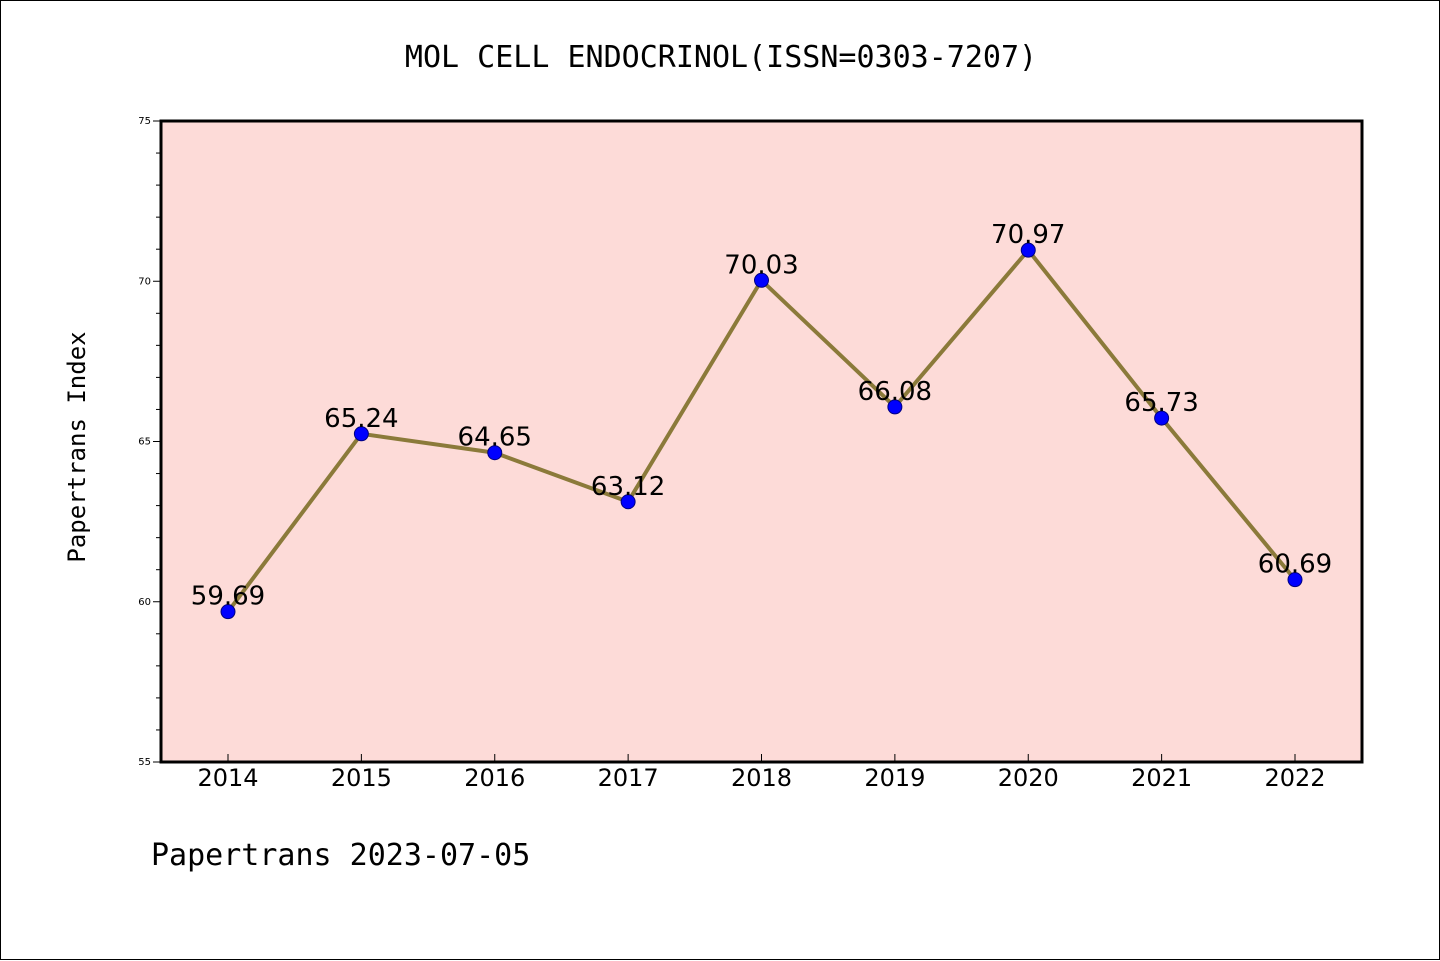  Describe the element at coordinates (144, 281) in the screenshot. I see `y-tick-label: 70` at that location.